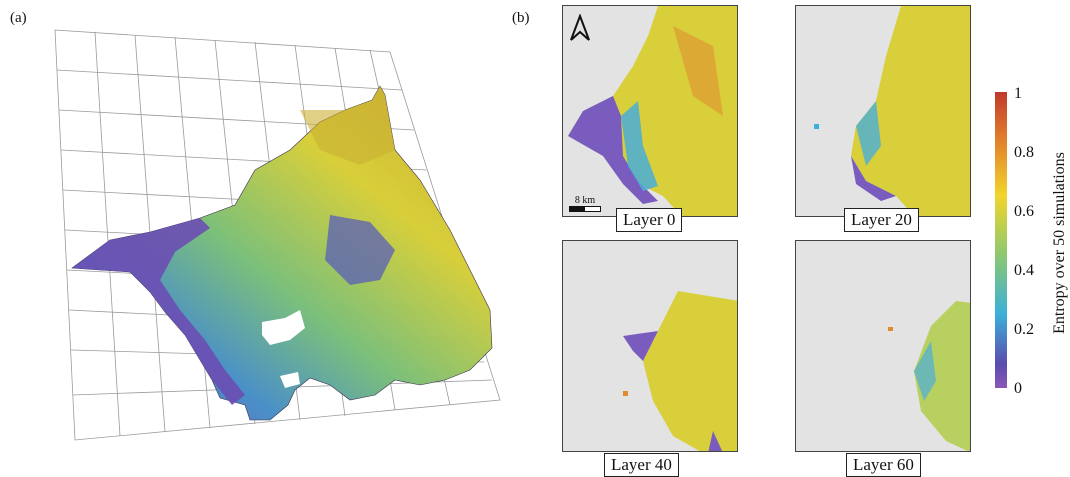 Image resolution: width=1070 pixels, height=477 pixels. I want to click on terrain-low-entropy-band, so click(158, 311).